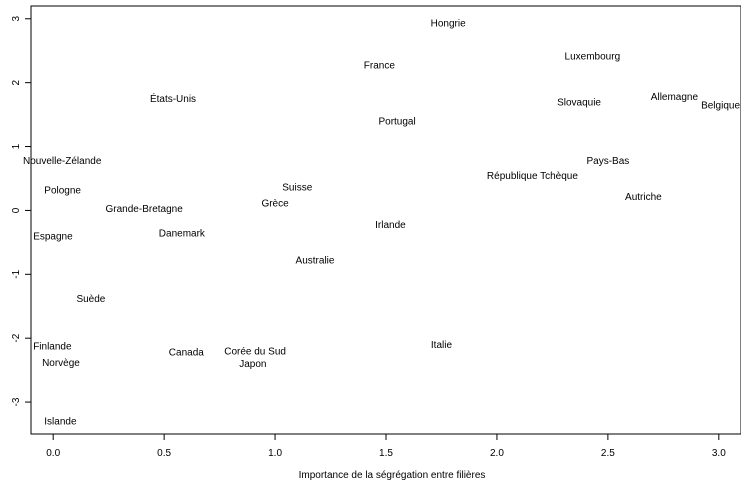  Describe the element at coordinates (608, 453) in the screenshot. I see `x-tick-label: 2.5` at that location.